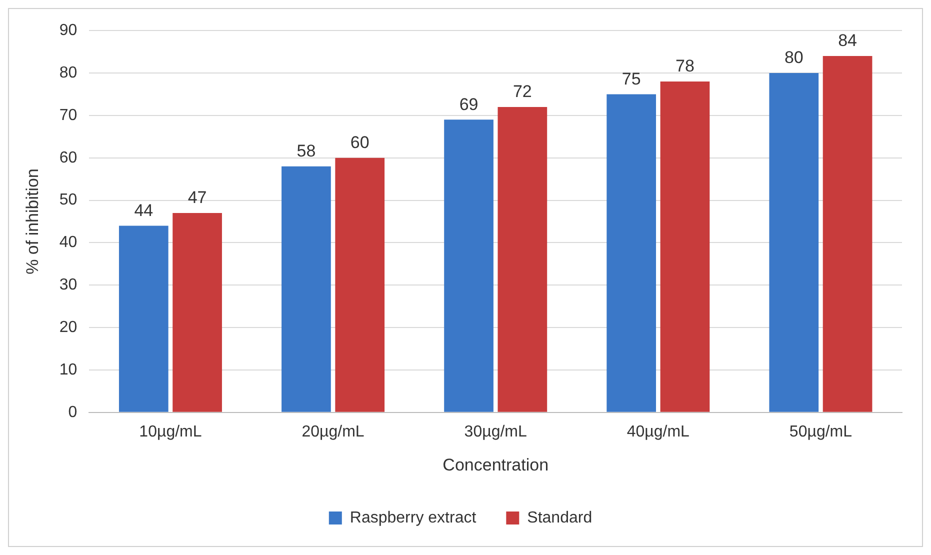  I want to click on x-tick-label: 20µg/mL, so click(333, 431).